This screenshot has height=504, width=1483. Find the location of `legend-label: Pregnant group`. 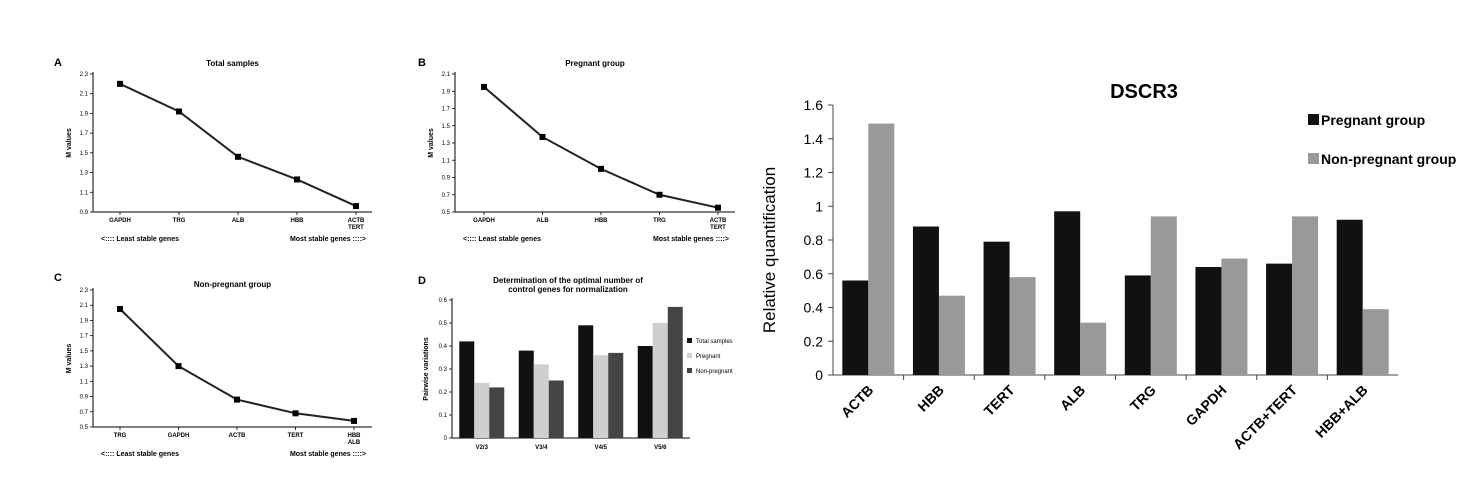

legend-label: Pregnant group is located at coordinates (1373, 120).